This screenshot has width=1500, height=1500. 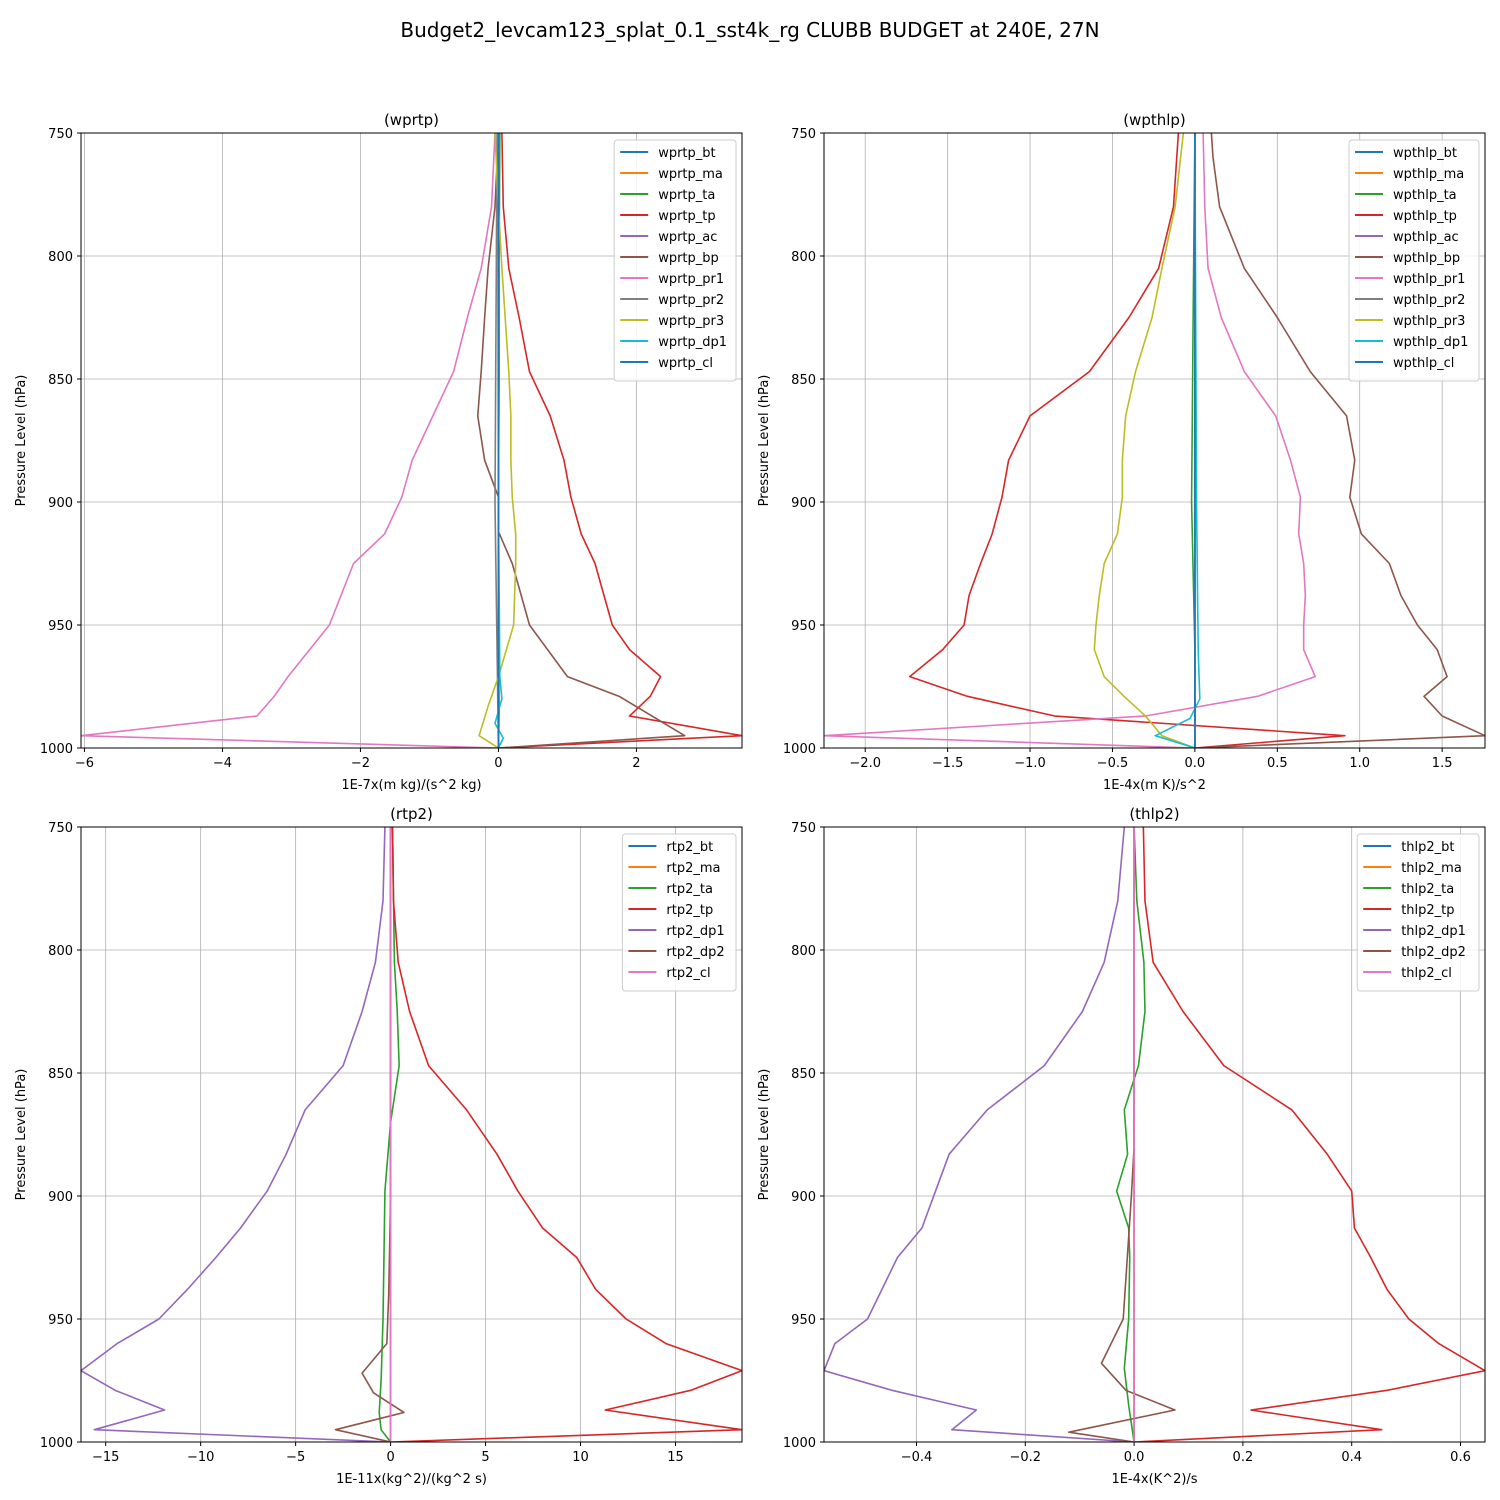 What do you see at coordinates (948, 763) in the screenshot?
I see `x-tick-label: −1.5` at bounding box center [948, 763].